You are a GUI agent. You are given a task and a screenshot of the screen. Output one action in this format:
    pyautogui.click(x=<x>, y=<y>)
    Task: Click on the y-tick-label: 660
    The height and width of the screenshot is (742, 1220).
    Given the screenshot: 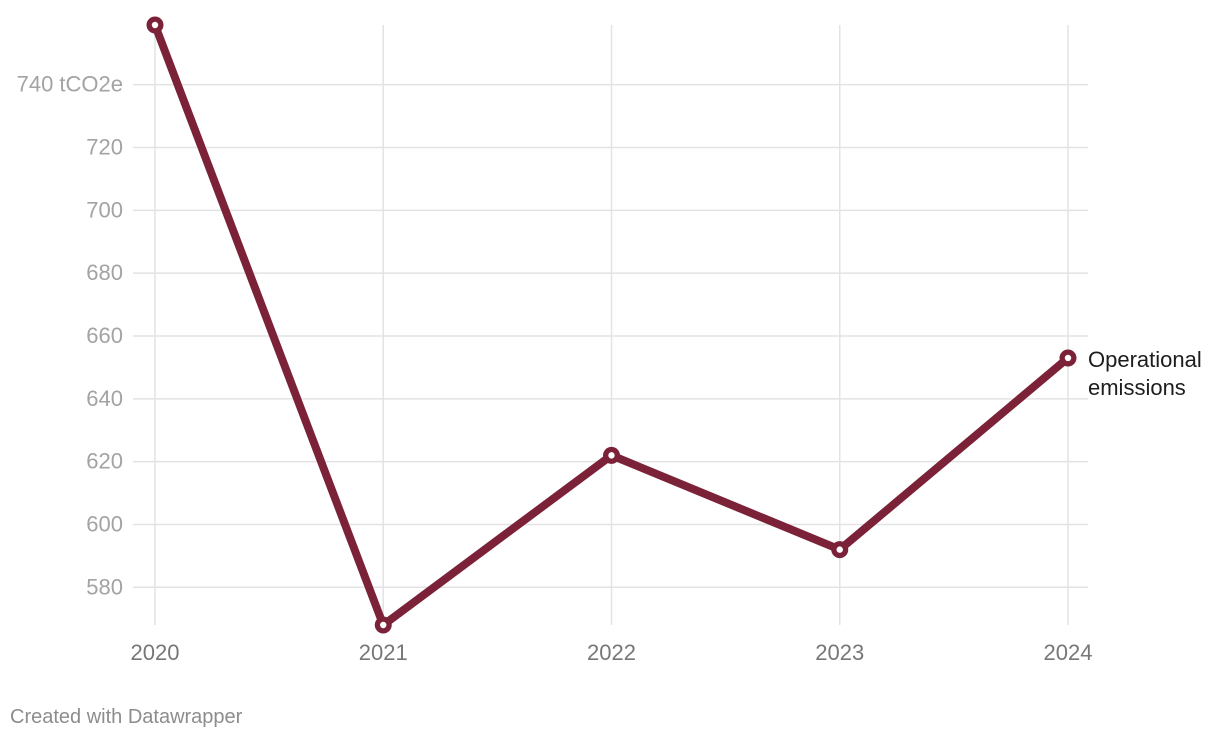 What is the action you would take?
    pyautogui.click(x=104, y=335)
    